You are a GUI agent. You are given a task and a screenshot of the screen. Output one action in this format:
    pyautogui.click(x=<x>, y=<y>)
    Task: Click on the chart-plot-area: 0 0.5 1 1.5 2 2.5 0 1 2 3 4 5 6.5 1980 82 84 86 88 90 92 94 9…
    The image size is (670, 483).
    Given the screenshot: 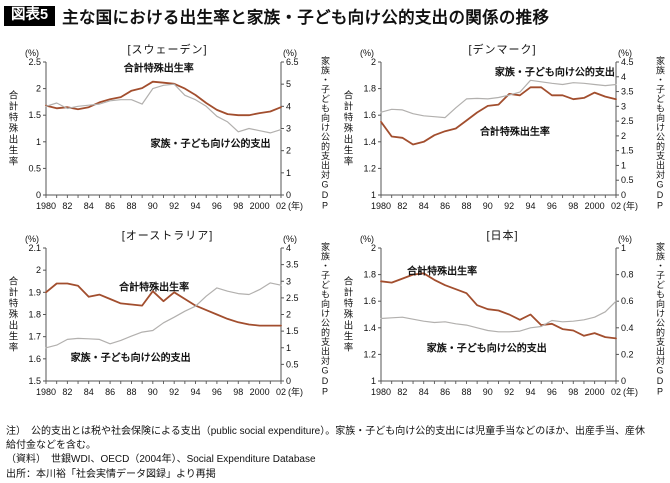 What is the action you would take?
    pyautogui.click(x=165, y=134)
    